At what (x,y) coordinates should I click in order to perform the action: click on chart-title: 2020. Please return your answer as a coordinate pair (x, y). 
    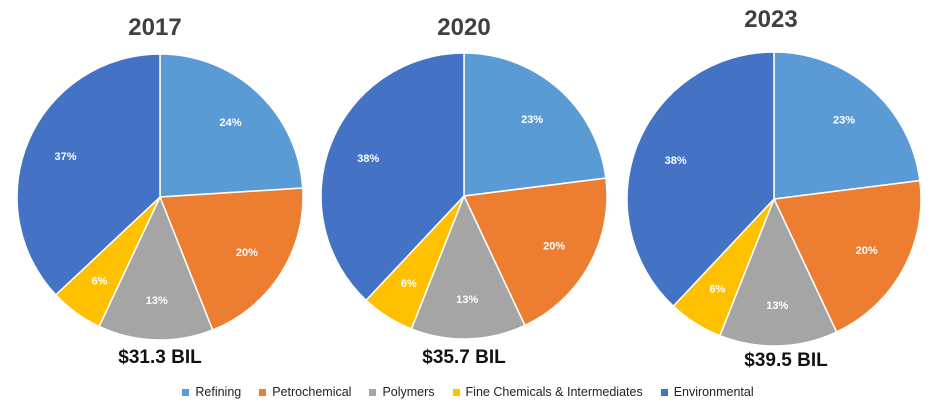
    Looking at the image, I should click on (463, 27).